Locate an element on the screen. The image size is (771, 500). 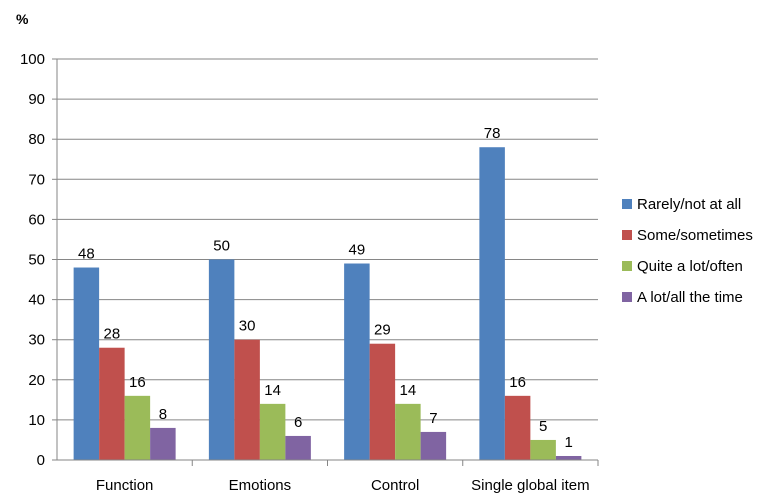
y-tick-label: 0 is located at coordinates (41, 460).